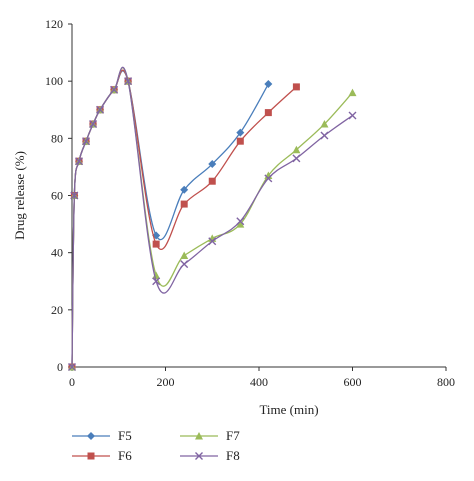  I want to click on y-ticks: 0 20 40 60 80 100 120, so click(58, 195).